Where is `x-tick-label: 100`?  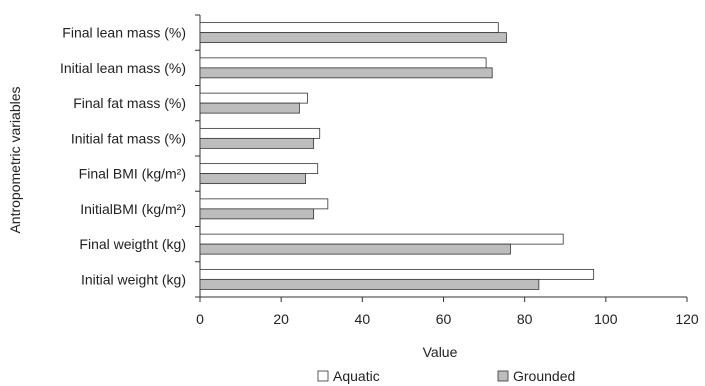 x-tick-label: 100 is located at coordinates (606, 319).